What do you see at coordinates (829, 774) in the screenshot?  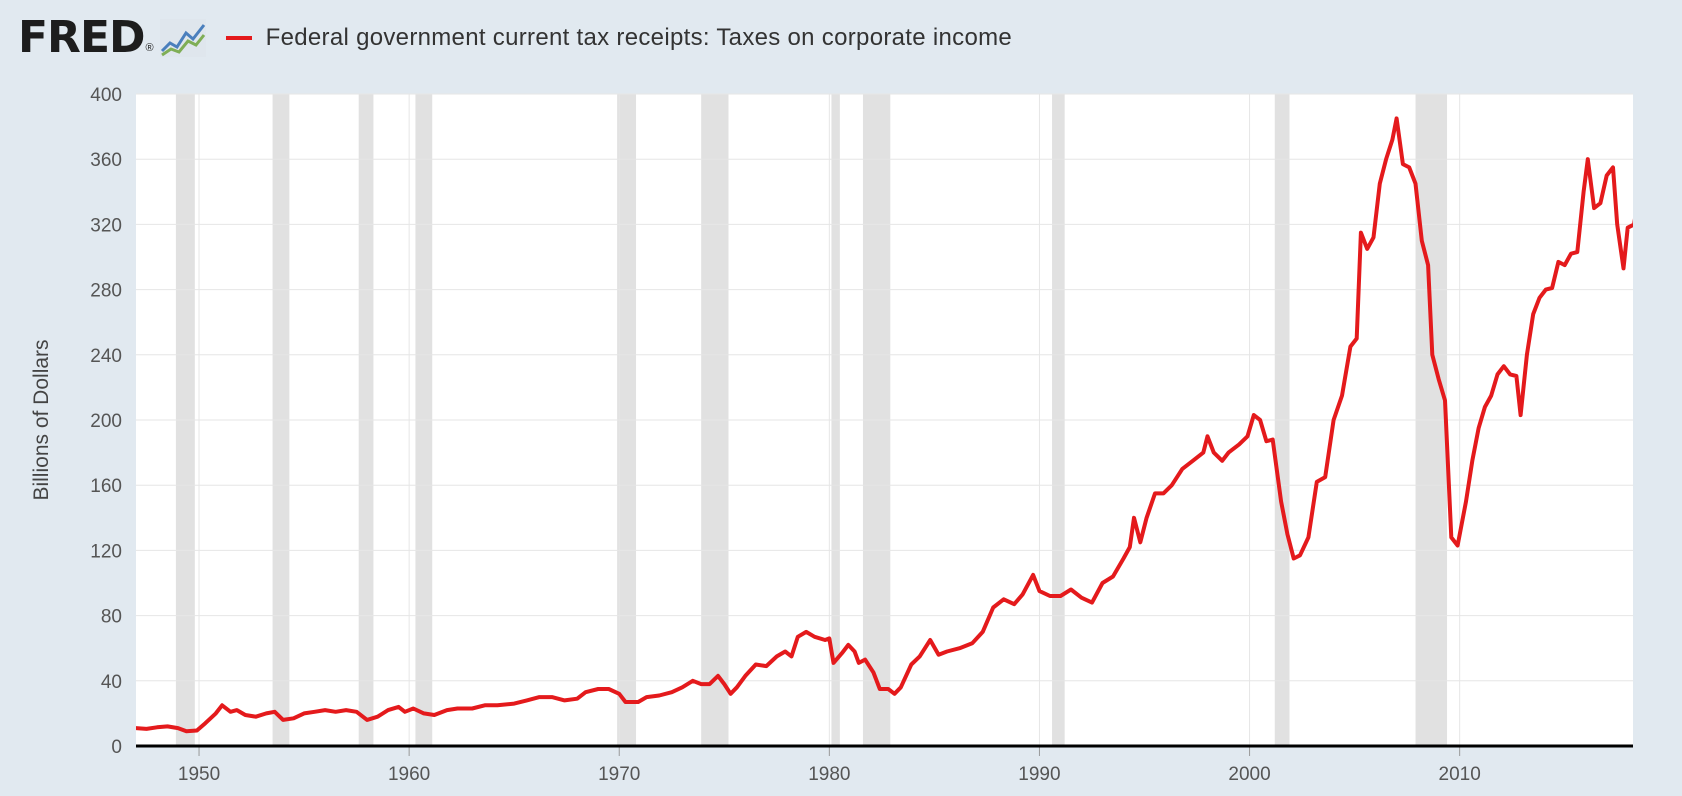 I see `x-tick-label: 1980` at bounding box center [829, 774].